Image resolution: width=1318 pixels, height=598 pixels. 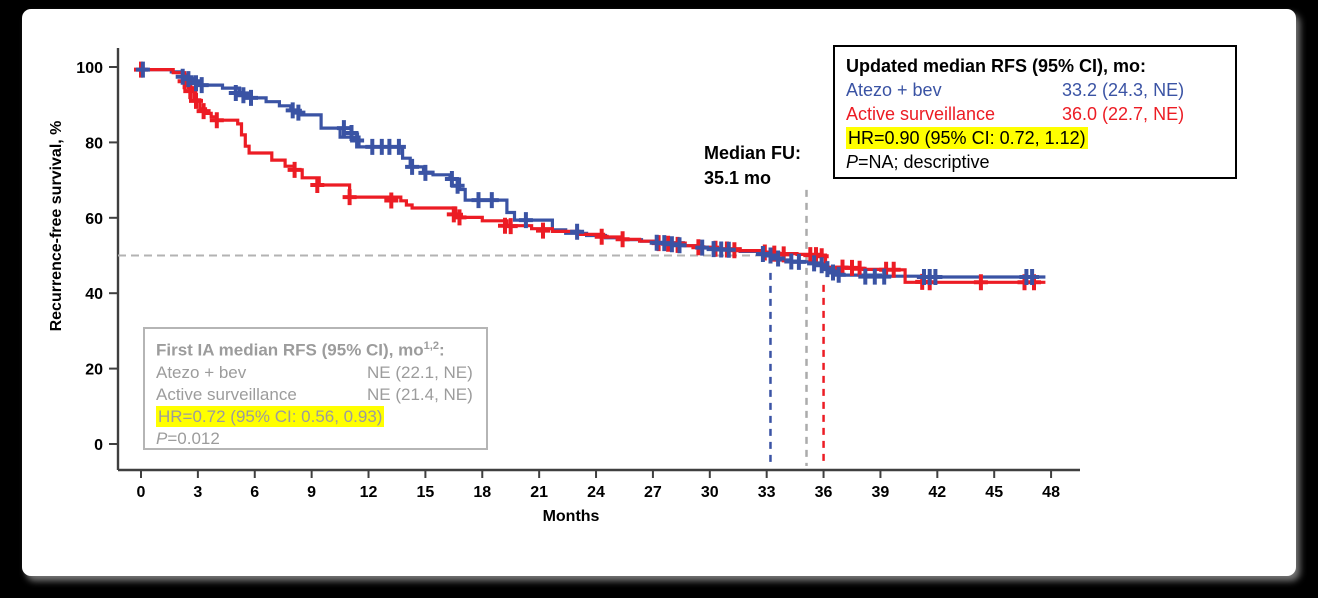 What do you see at coordinates (881, 492) in the screenshot?
I see `x-tick-label: 39` at bounding box center [881, 492].